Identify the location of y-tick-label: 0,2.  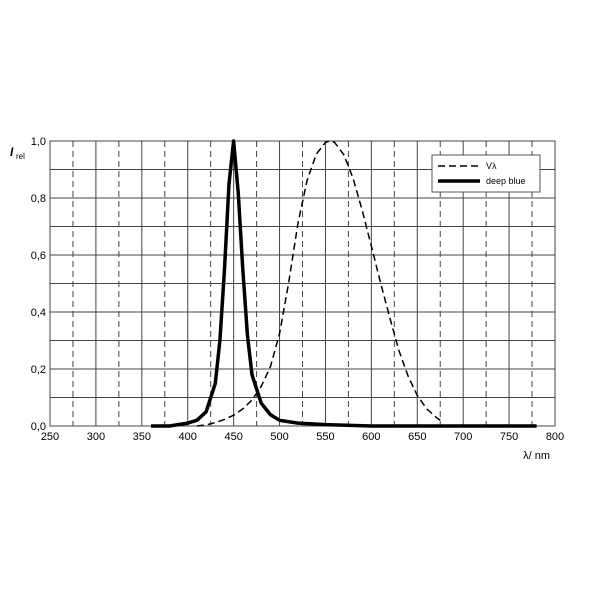
(38, 370).